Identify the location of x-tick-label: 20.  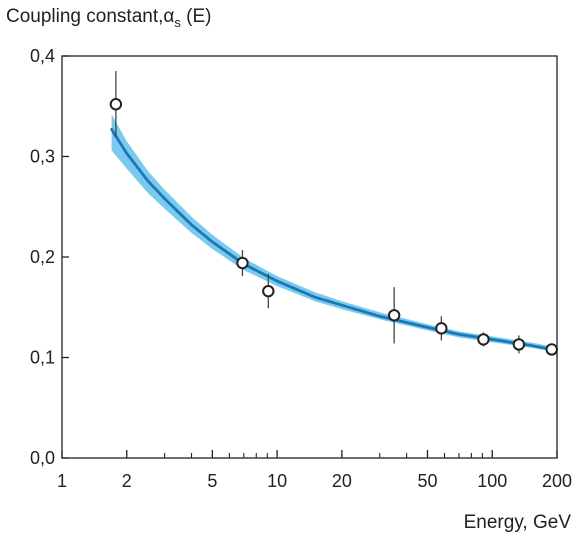
(342, 481).